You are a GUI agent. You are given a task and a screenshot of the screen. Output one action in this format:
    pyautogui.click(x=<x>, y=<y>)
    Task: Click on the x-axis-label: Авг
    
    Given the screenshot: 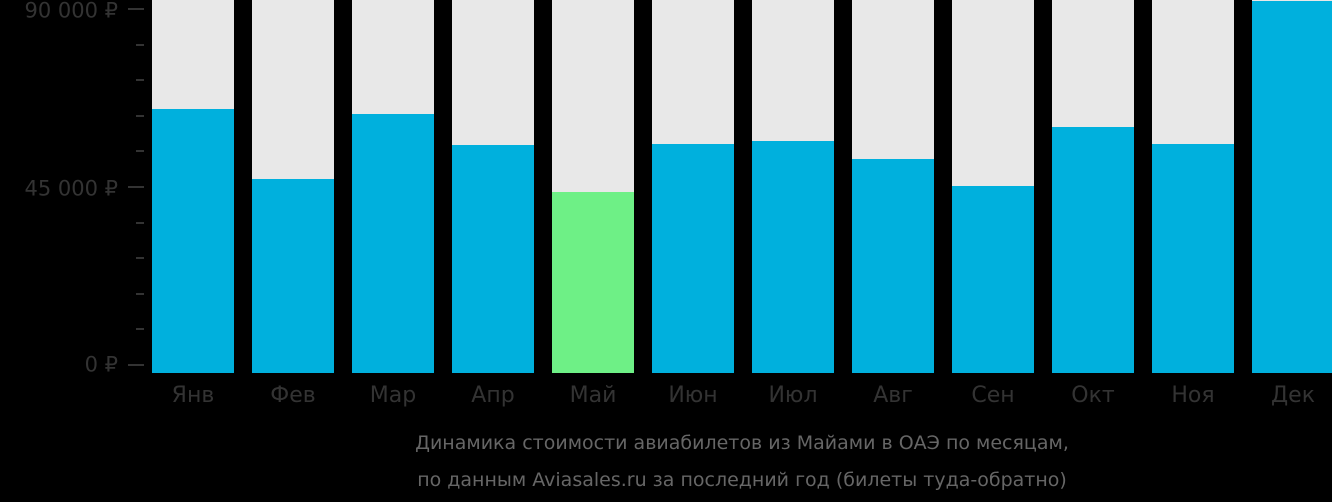 What is the action you would take?
    pyautogui.click(x=893, y=395)
    